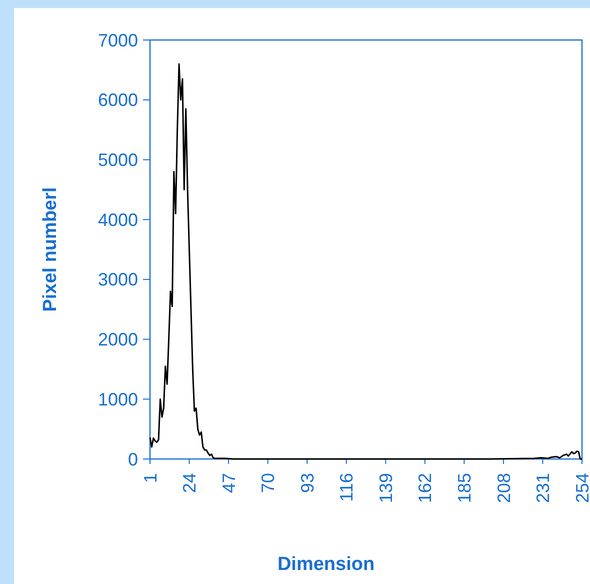 The image size is (590, 584). What do you see at coordinates (133, 459) in the screenshot?
I see `y-tick-label: 0` at bounding box center [133, 459].